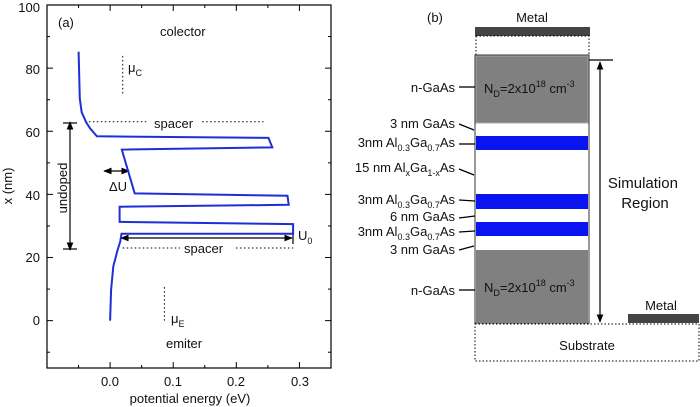 Image resolution: width=700 pixels, height=407 pixels. I want to click on doping-bottom-label: ND=2x1018 cm-3, so click(529, 288).